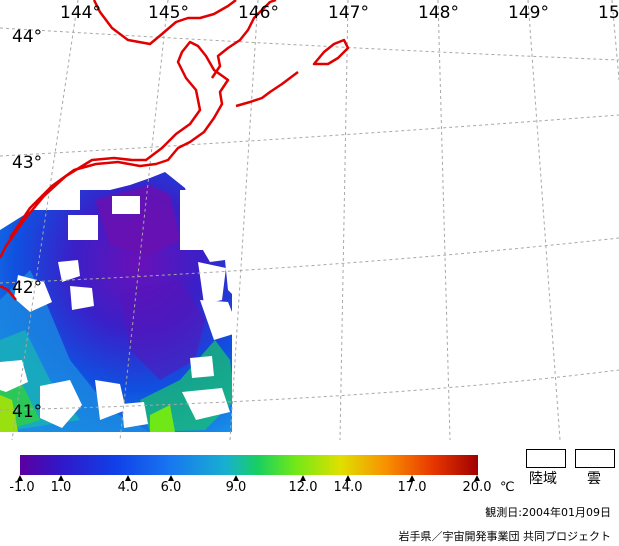  I want to click on colorbar-tick-label: 4.0, so click(128, 487).